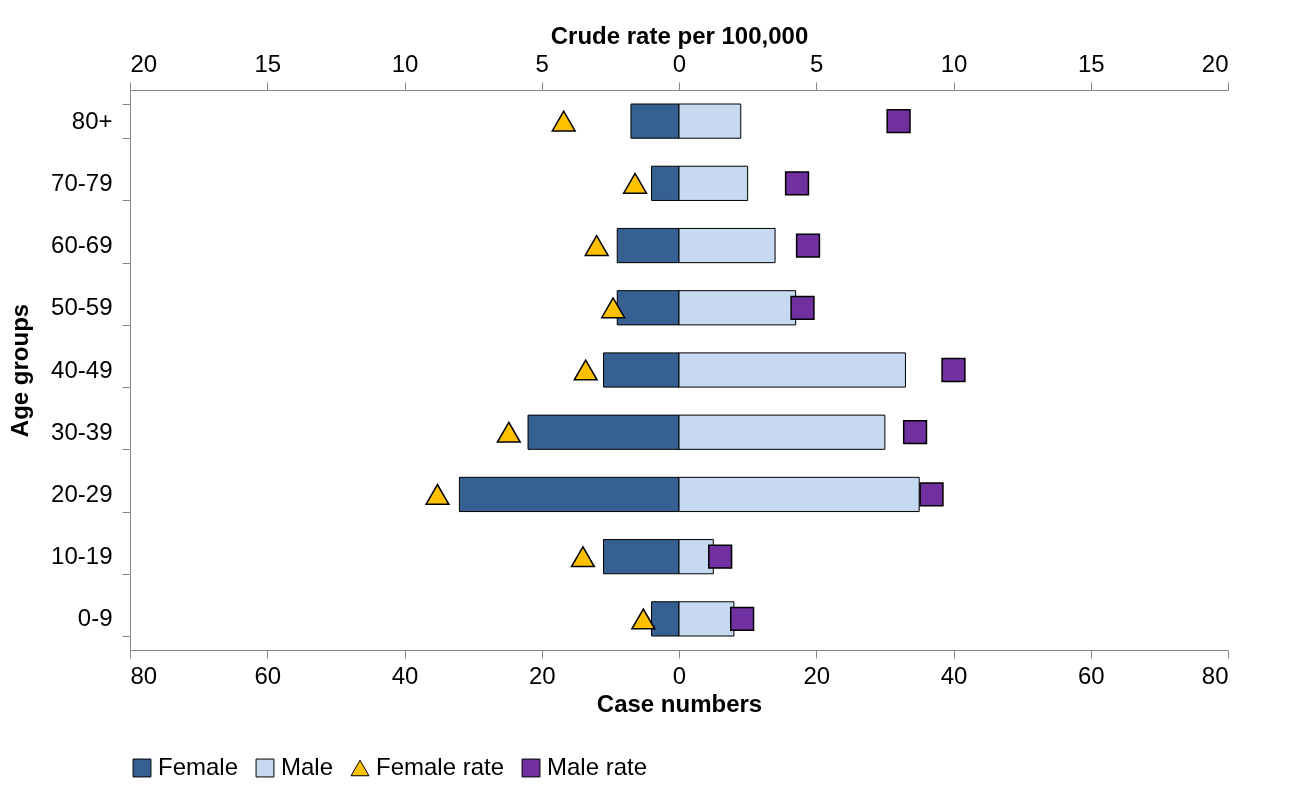  Describe the element at coordinates (679, 35) in the screenshot. I see `x2-axis-title: Crude rate per 100,000` at that location.